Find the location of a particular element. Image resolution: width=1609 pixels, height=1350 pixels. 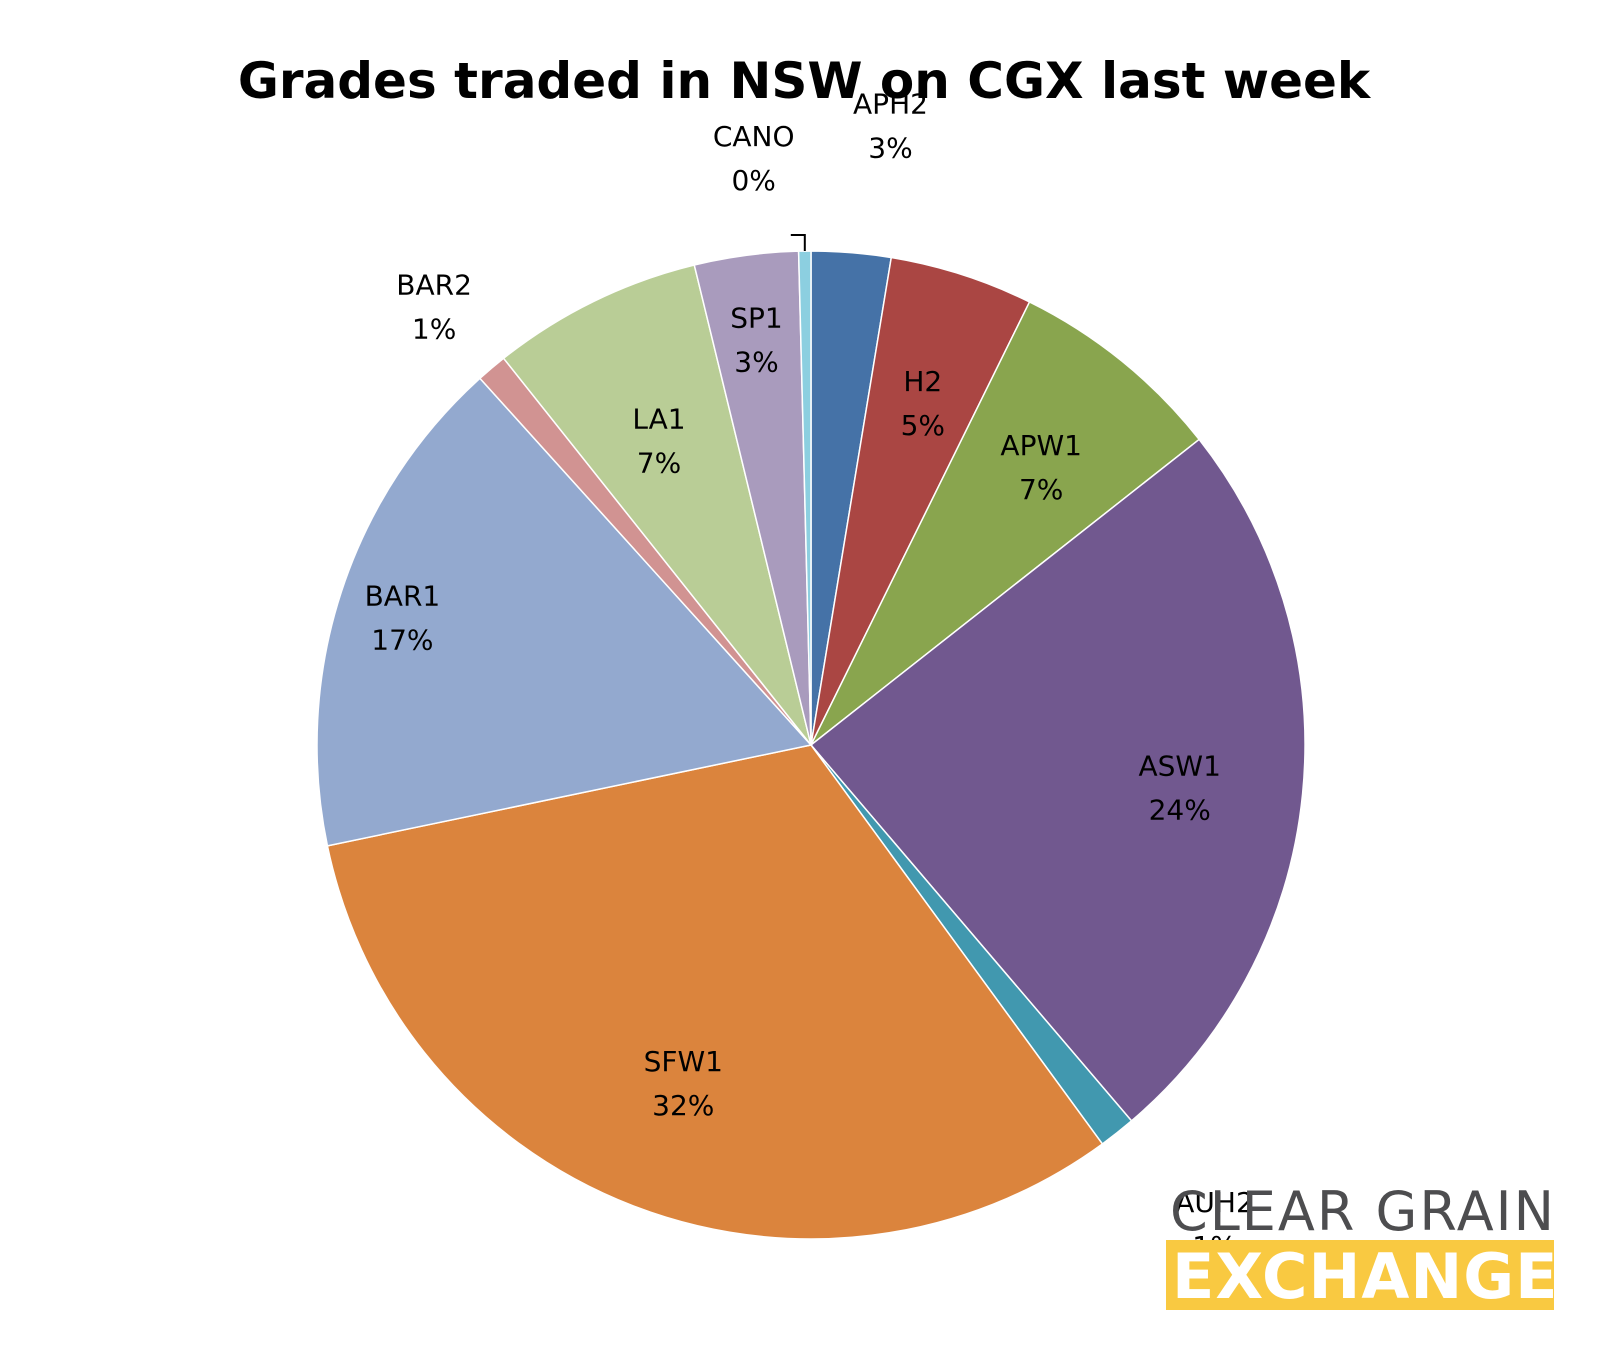

slice-name-asw1: ASW1 is located at coordinates (1179, 766).